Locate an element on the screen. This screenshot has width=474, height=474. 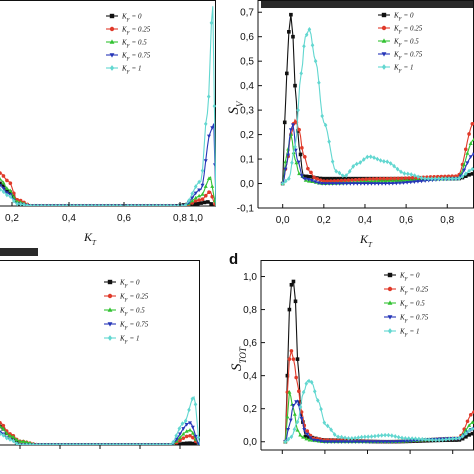
legend-label: KF = 1 is located at coordinates (409, 333).